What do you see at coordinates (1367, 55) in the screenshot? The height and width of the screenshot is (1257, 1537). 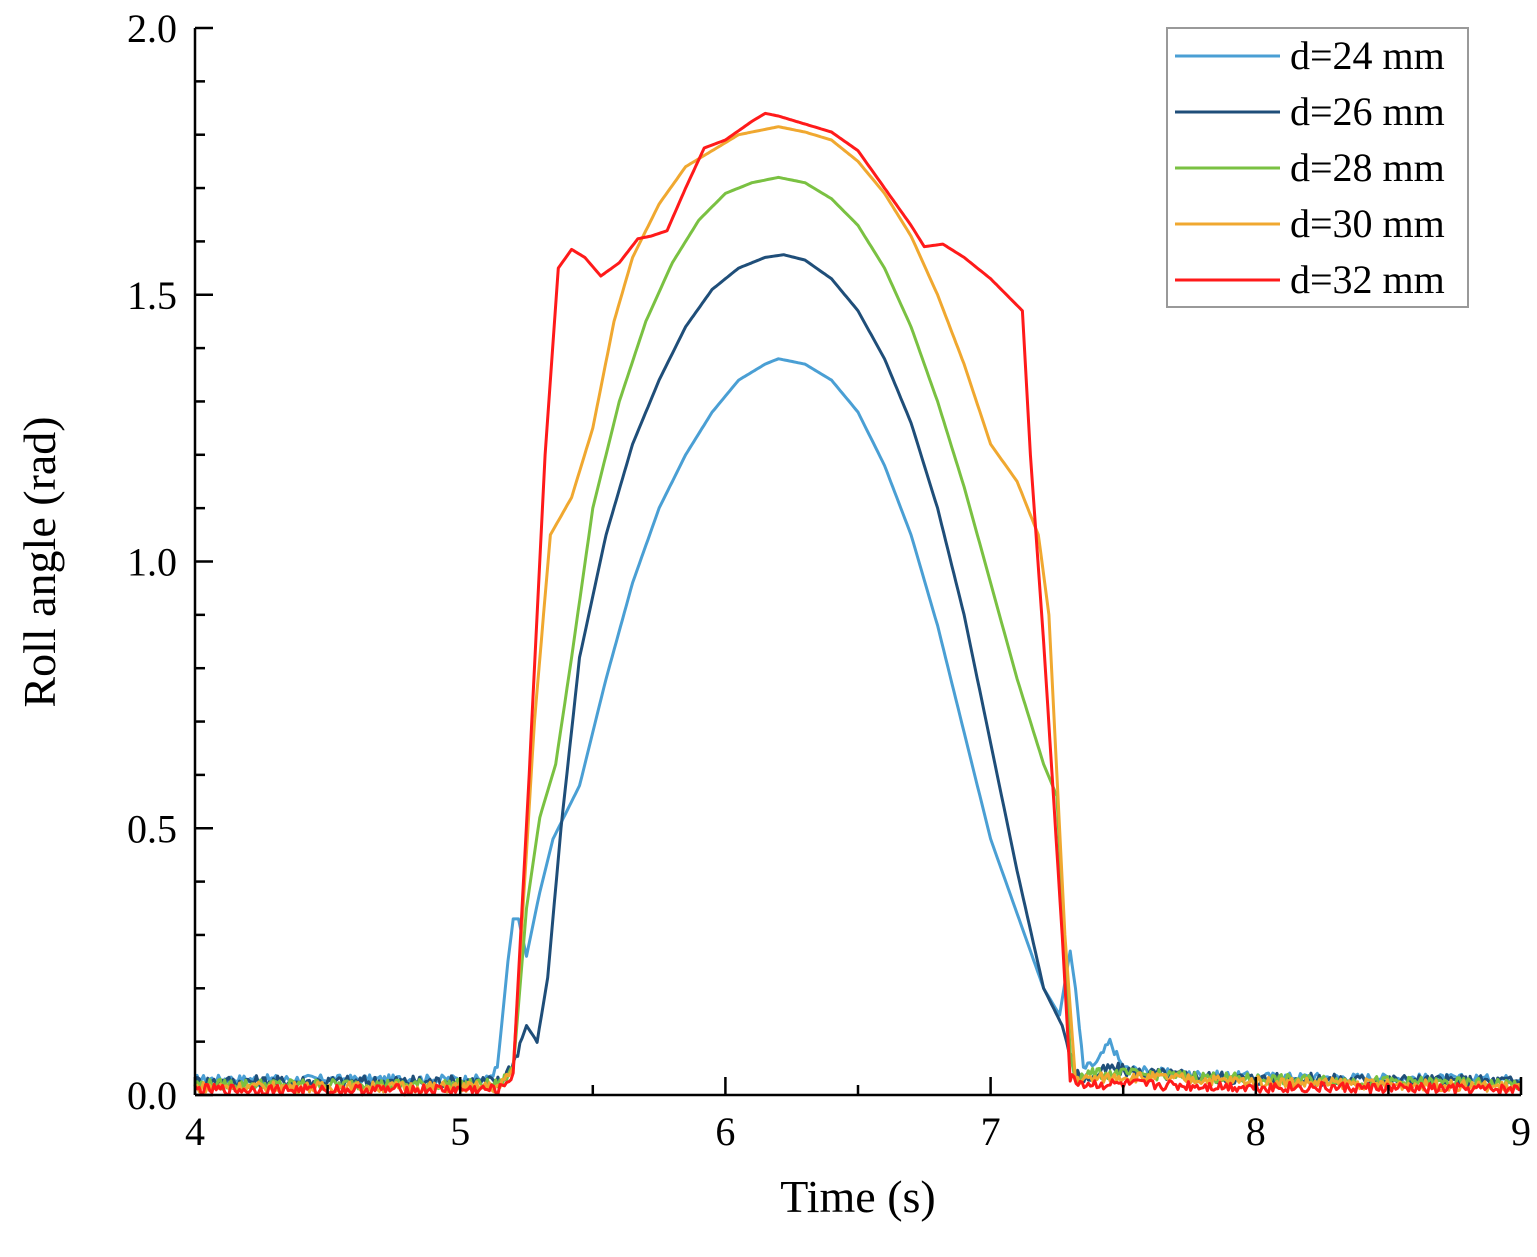 I see `legend-label: d=24 mm` at bounding box center [1367, 55].